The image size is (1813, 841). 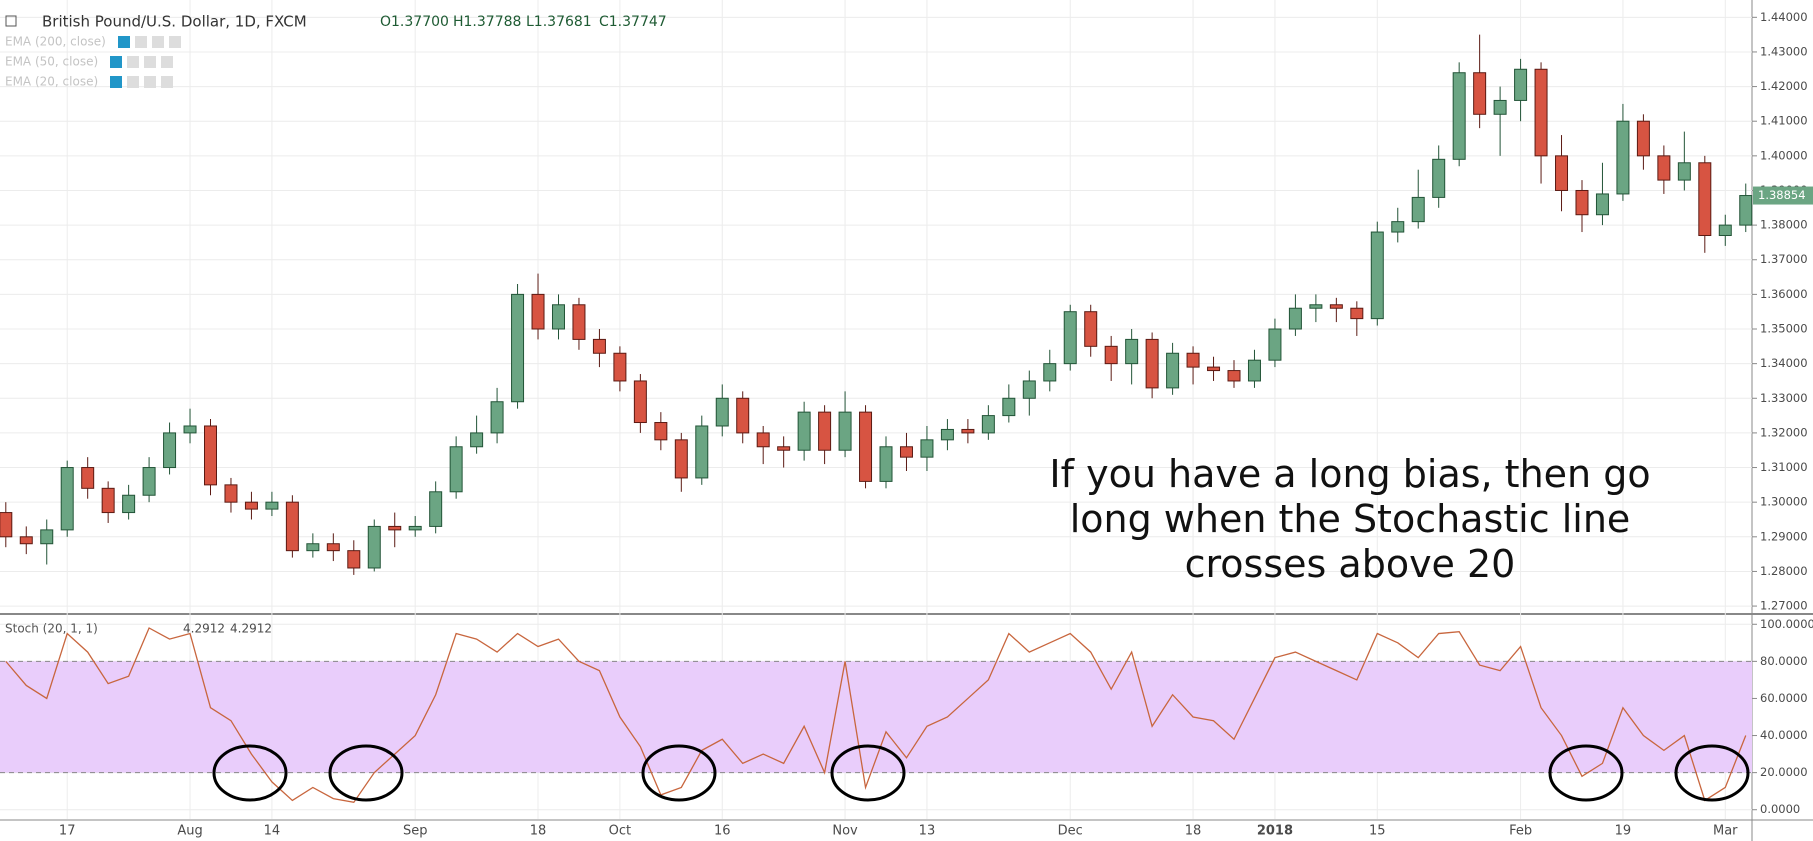 I want to click on indicator-label: EMA (50, close), so click(x=51, y=62).